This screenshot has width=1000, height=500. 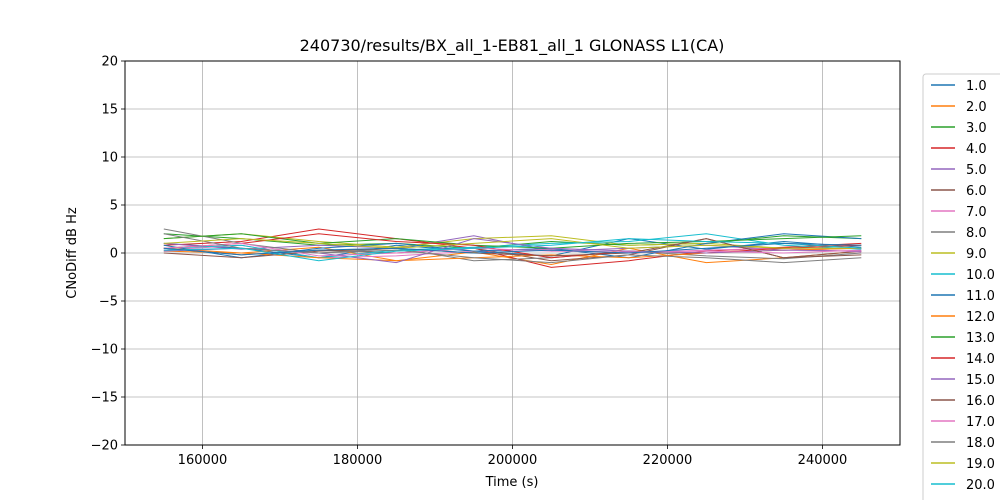 I want to click on legend-label: 4.0, so click(x=976, y=149).